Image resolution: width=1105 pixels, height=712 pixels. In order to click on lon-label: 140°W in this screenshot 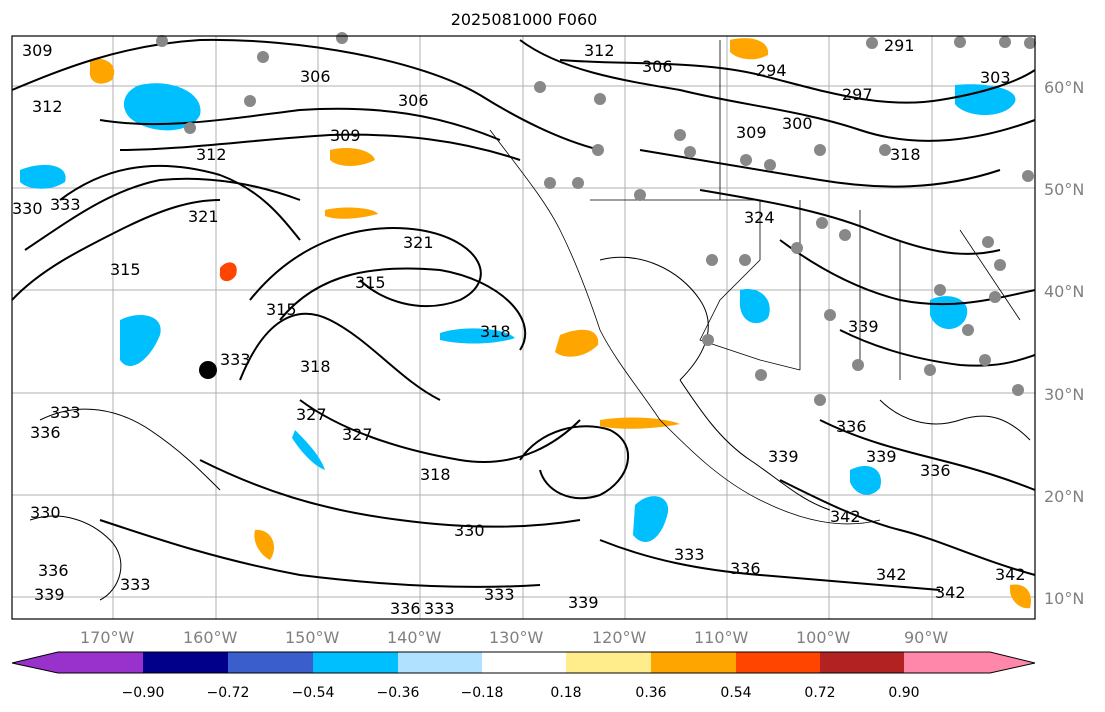, I will do `click(414, 637)`.